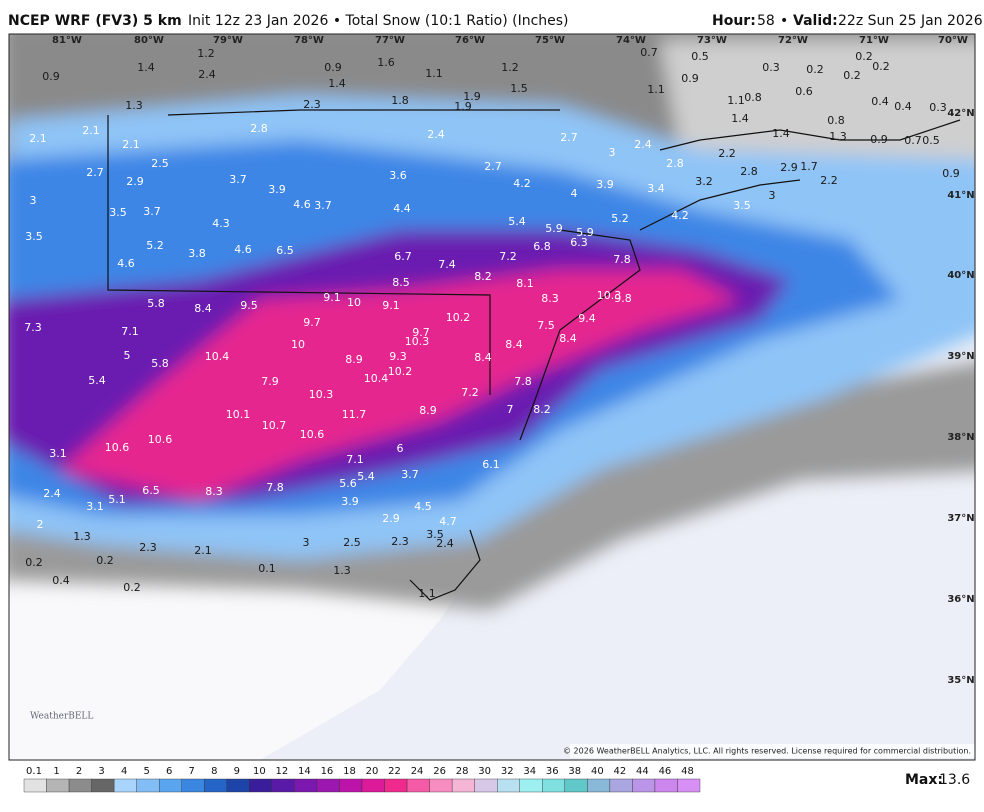  Describe the element at coordinates (665, 771) in the screenshot. I see `legend-level-label: 46` at that location.